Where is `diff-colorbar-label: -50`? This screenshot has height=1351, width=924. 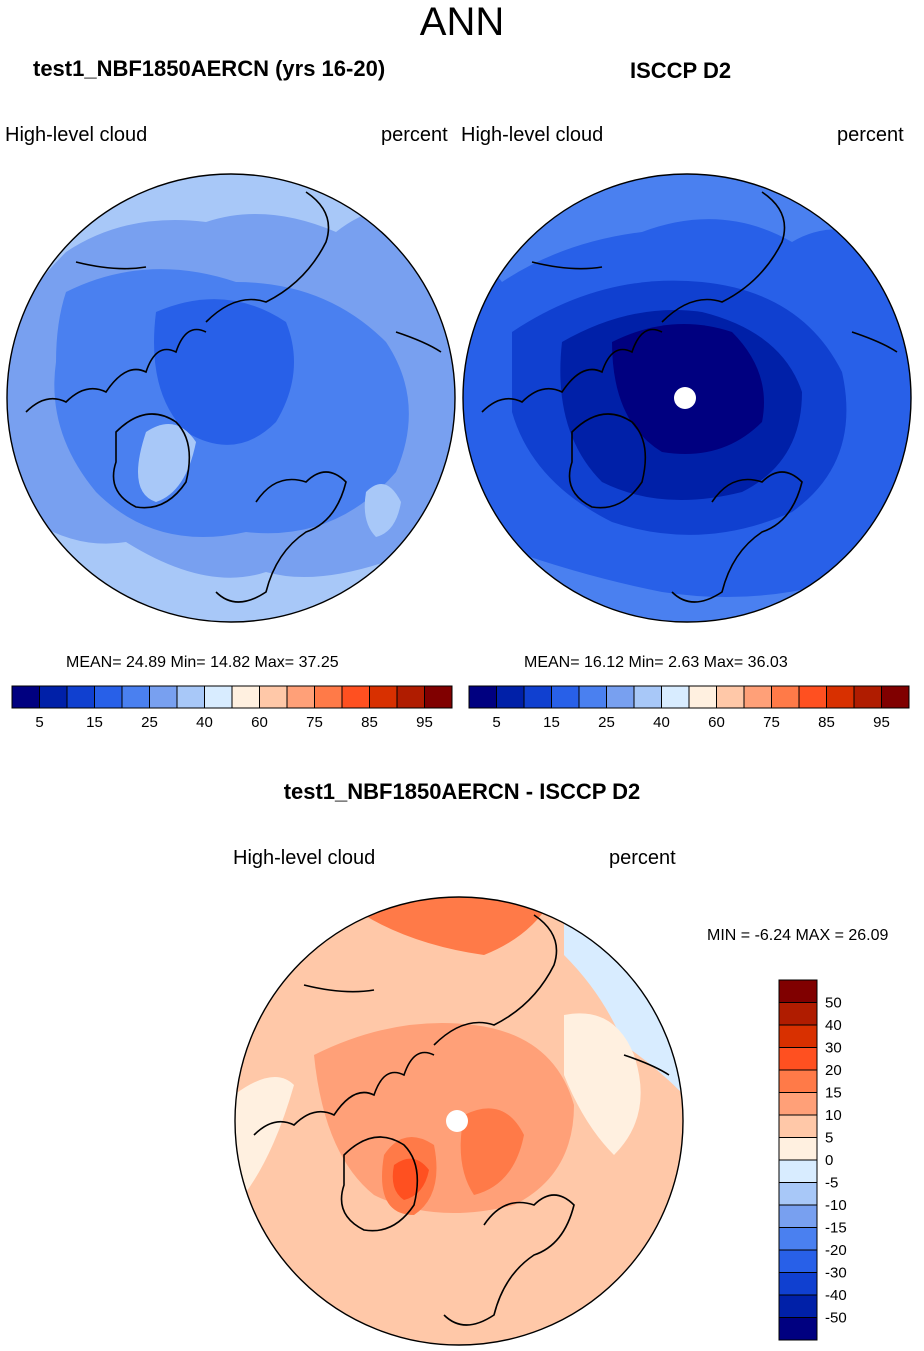 diff-colorbar-label: -50 is located at coordinates (836, 1318).